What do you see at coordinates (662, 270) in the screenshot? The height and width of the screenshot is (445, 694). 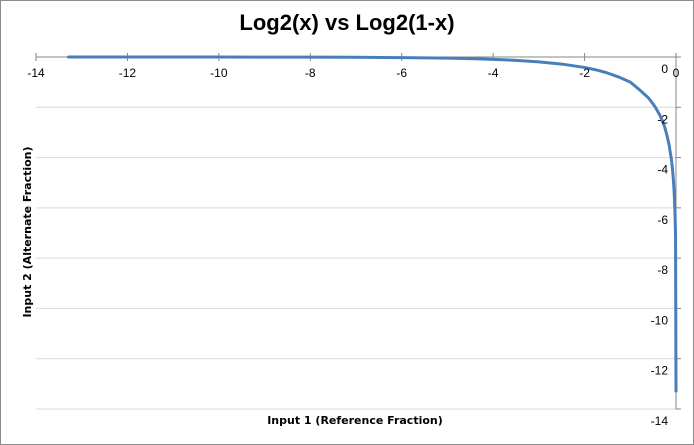 I see `y-tick-label: -8` at bounding box center [662, 270].